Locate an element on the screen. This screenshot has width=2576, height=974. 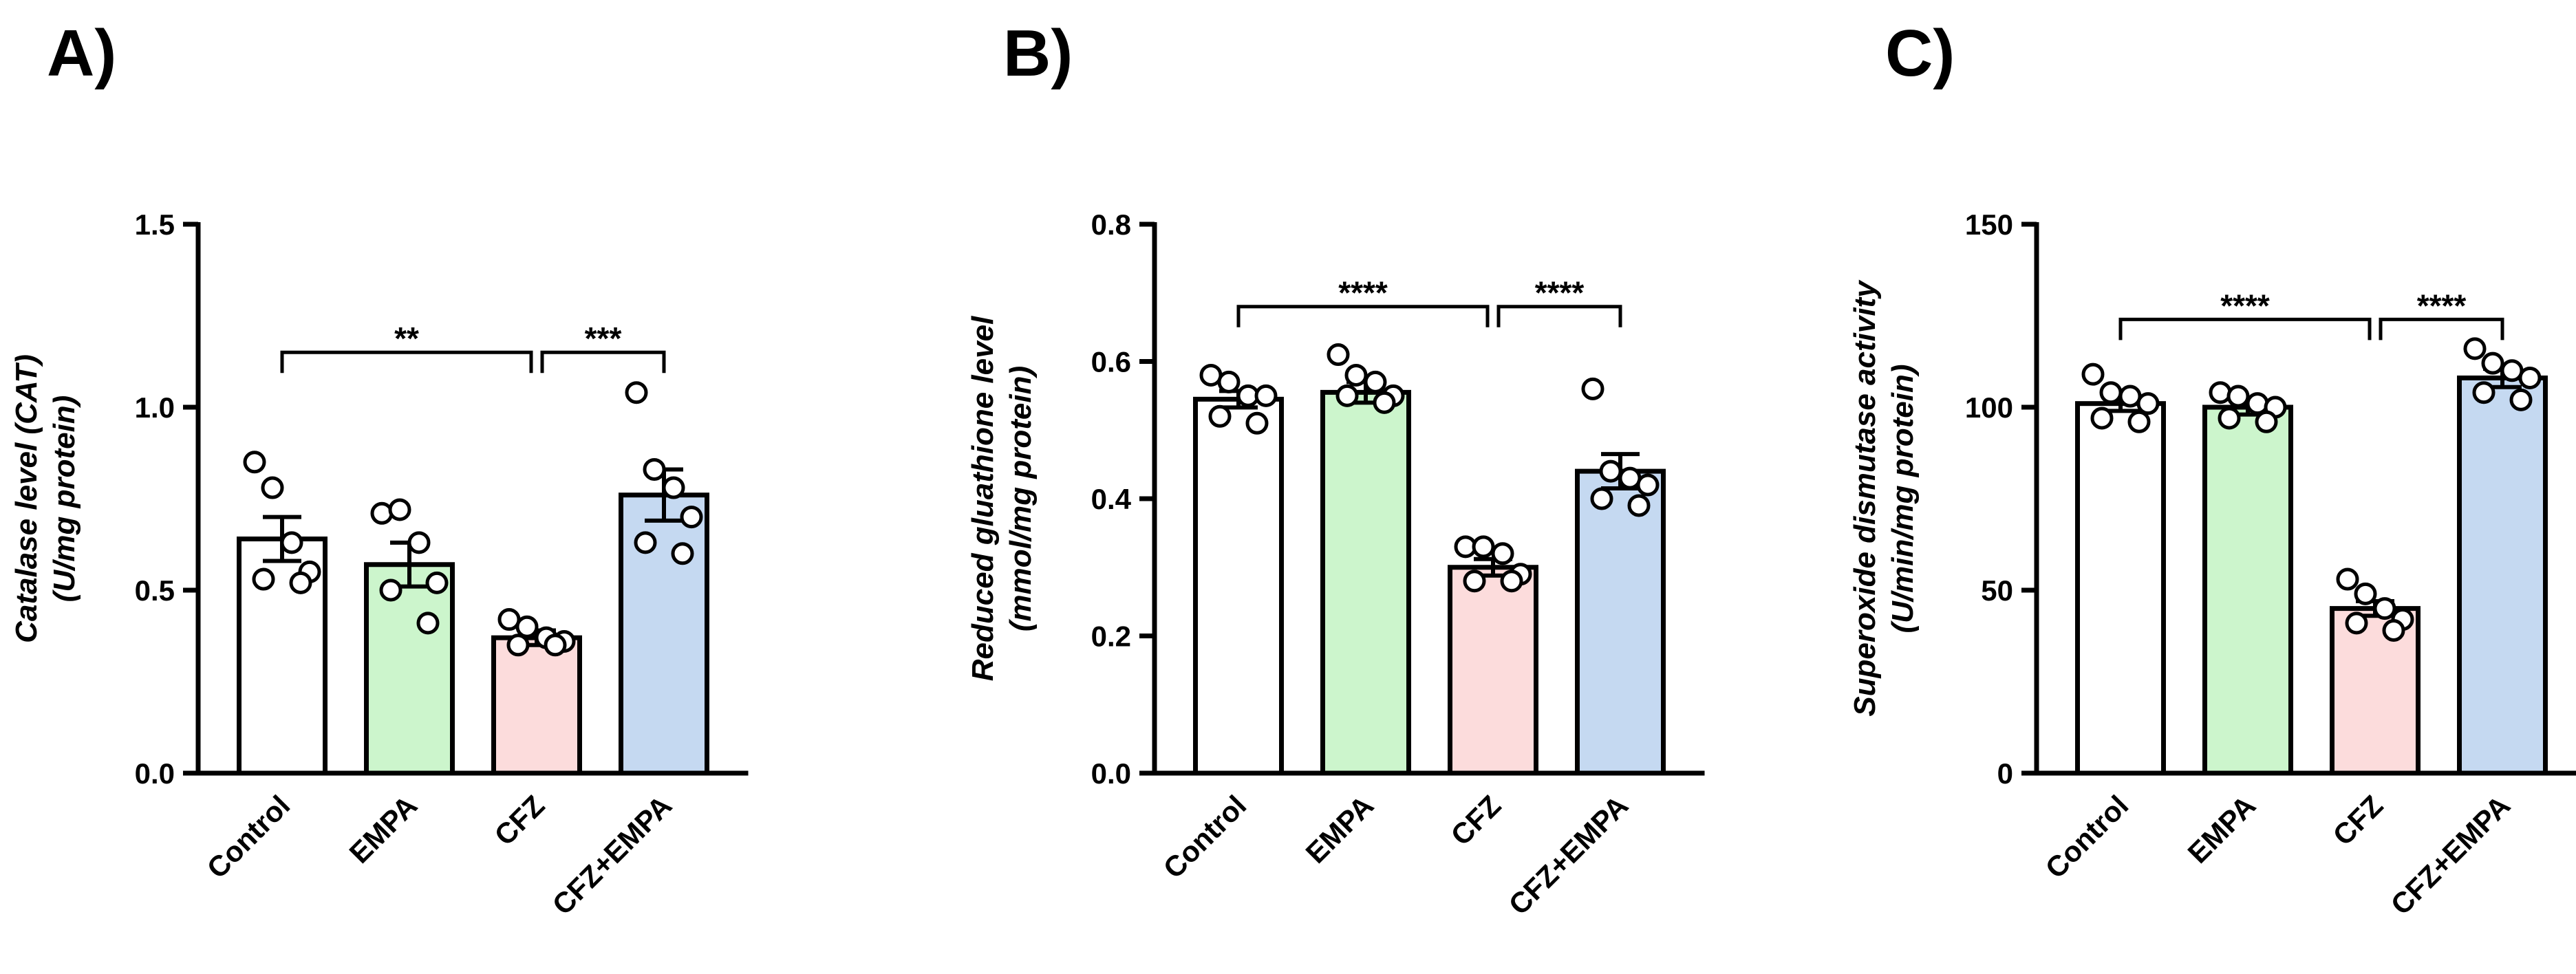
panel-title: B) is located at coordinates (1038, 54).